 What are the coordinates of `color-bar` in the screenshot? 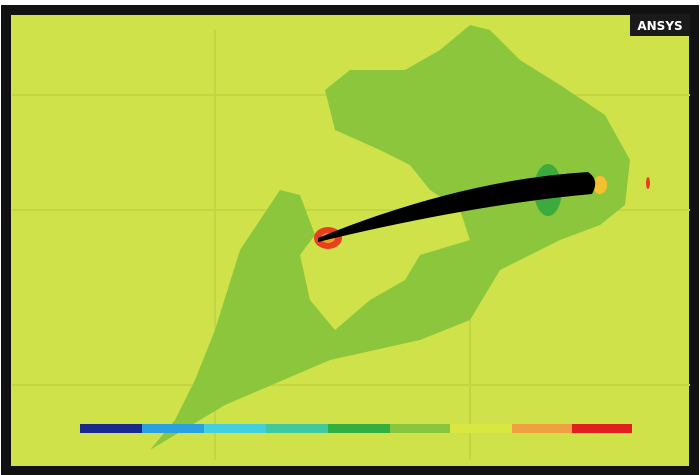 It's located at (356, 428).